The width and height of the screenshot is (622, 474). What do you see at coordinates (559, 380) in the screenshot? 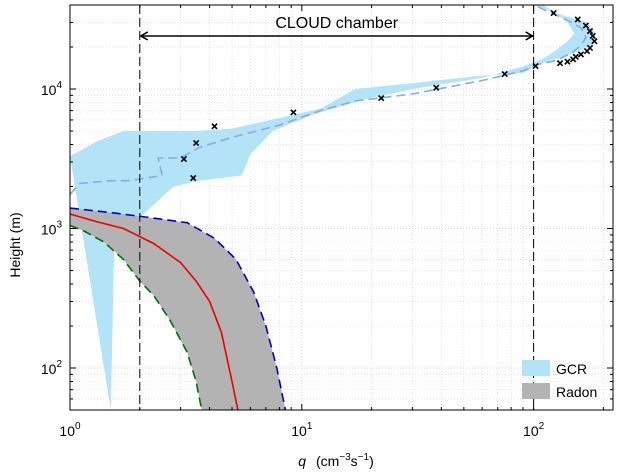
I see `legend: GCR Radon` at bounding box center [559, 380].